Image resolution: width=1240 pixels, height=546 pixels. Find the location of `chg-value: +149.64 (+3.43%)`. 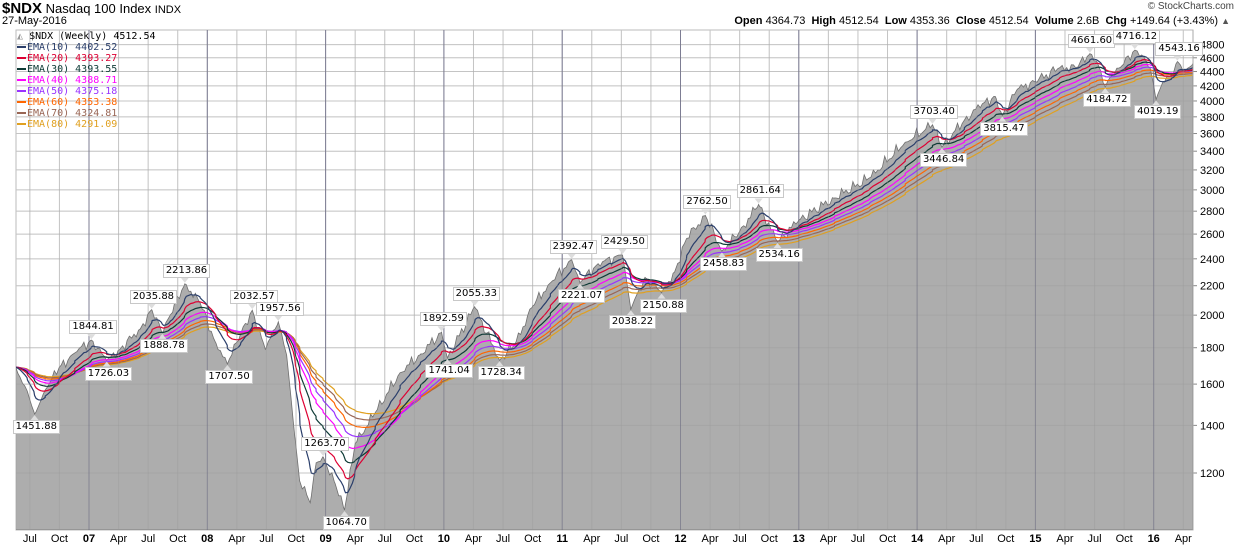

chg-value: +149.64 (+3.43%) is located at coordinates (1174, 21).